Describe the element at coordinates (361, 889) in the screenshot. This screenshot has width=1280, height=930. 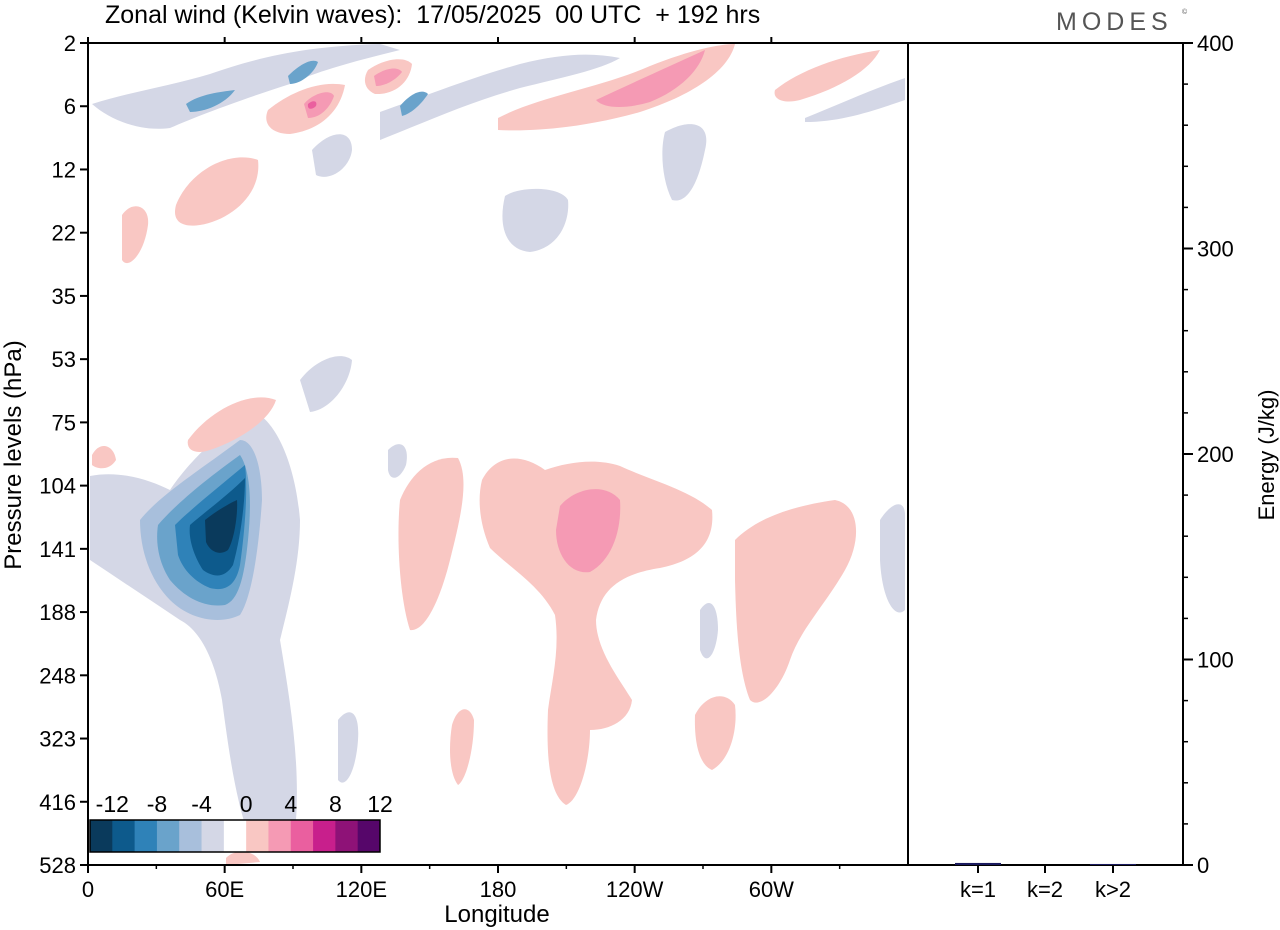
I see `x-tick-label: 120E` at that location.